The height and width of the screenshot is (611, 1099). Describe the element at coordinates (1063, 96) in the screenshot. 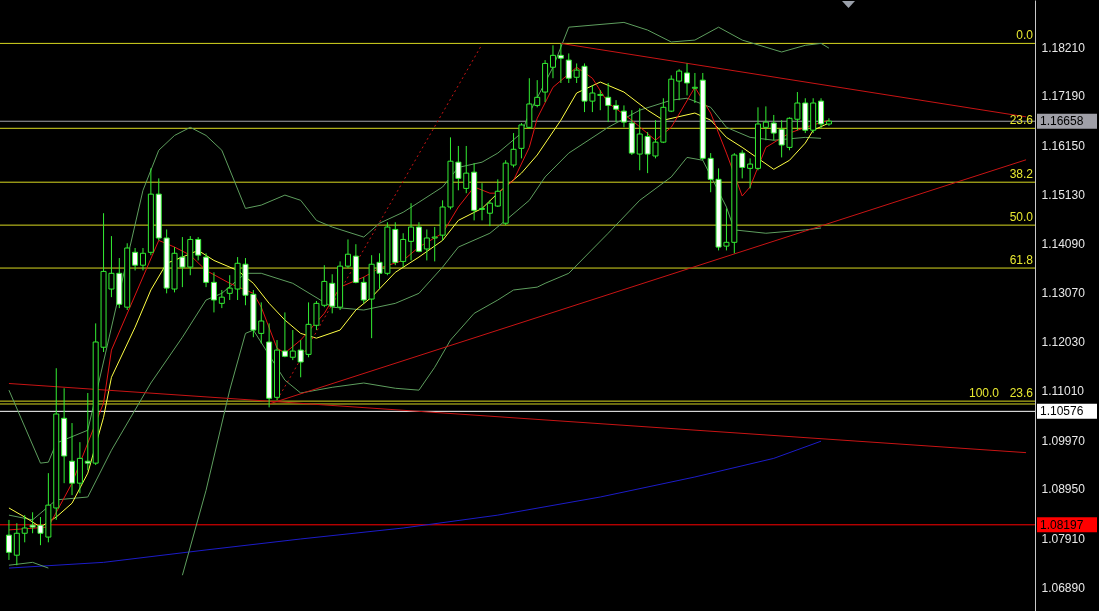

I see `y-tick-label: 1.17190` at that location.